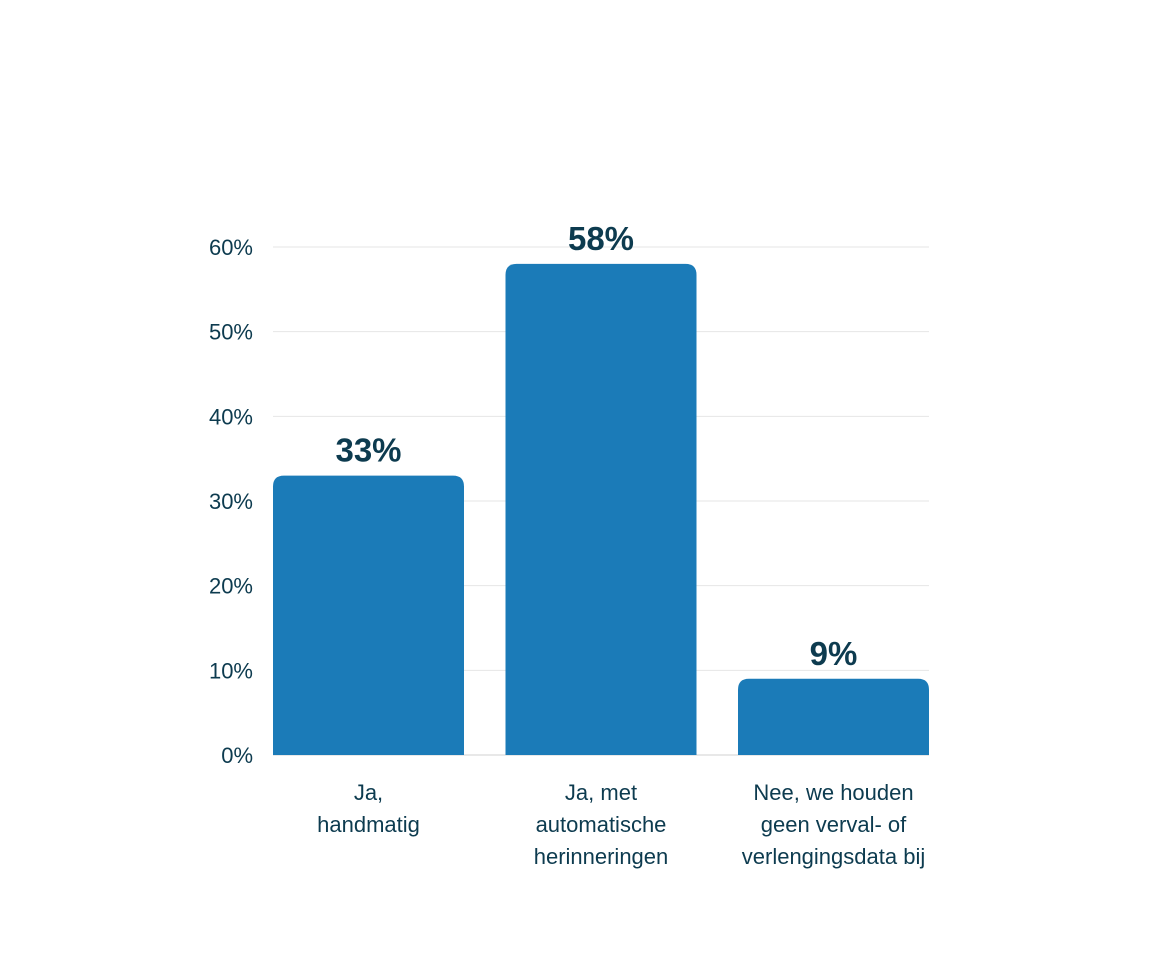 The image size is (1150, 960). Describe the element at coordinates (601, 238) in the screenshot. I see `data-label: 58%` at that location.